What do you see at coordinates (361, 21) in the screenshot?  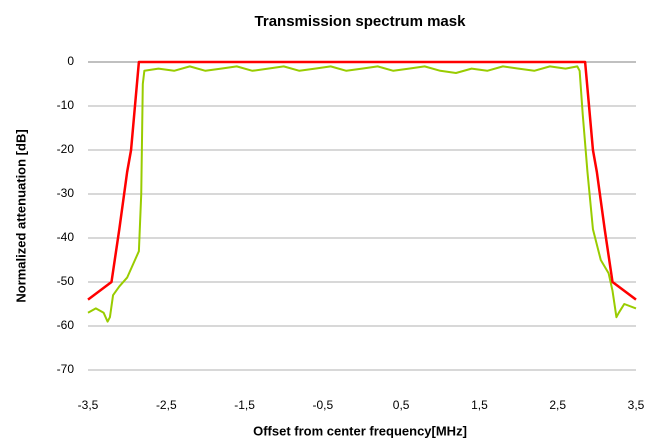 I see `chart-title: Transmission spectrum mask` at bounding box center [361, 21].